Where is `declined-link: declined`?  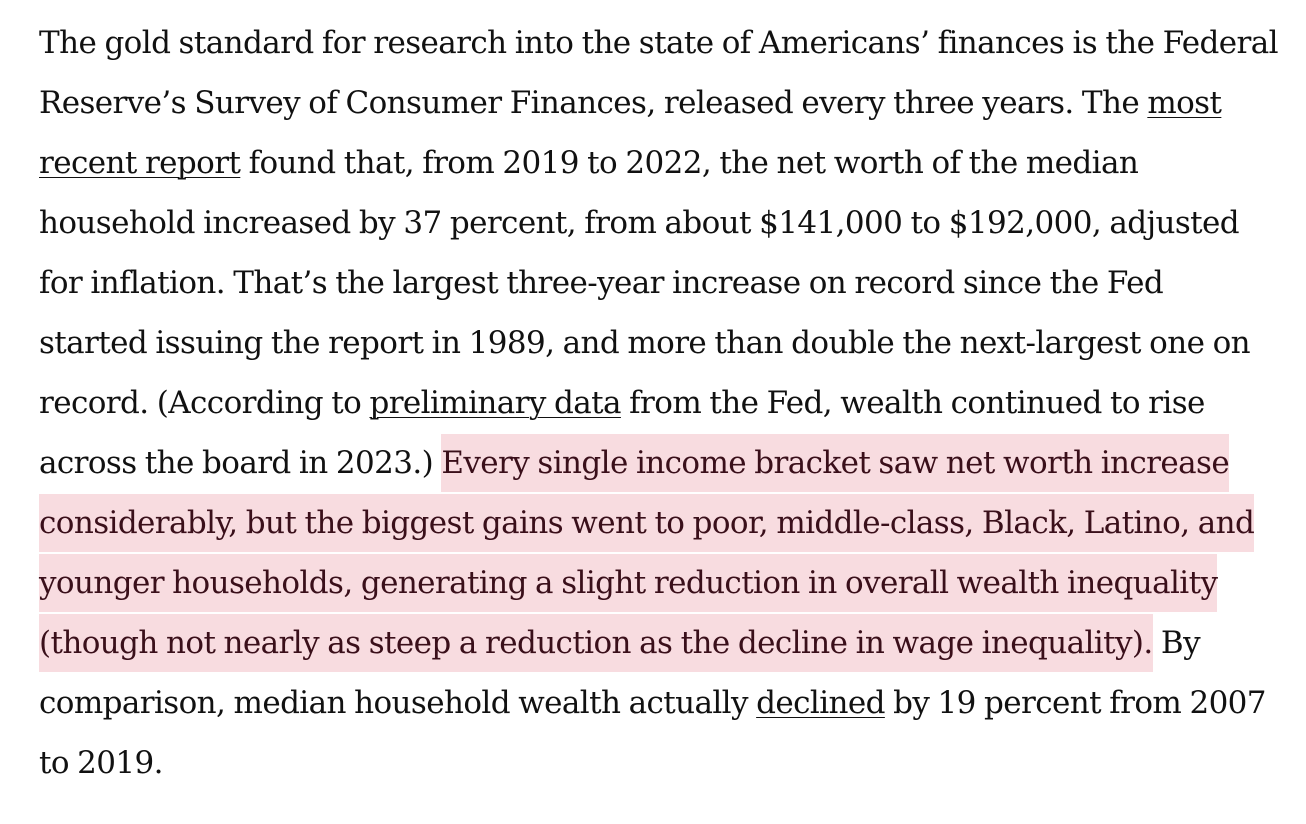
declined-link: declined is located at coordinates (820, 703).